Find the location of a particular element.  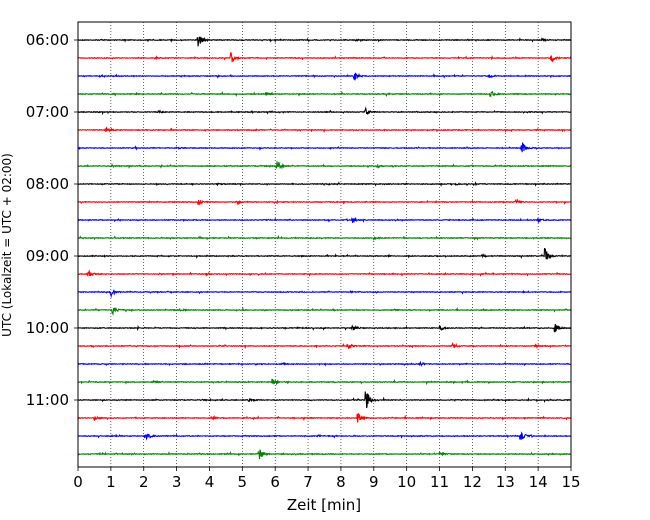

y-tick-label: 11:00 is located at coordinates (47, 400).